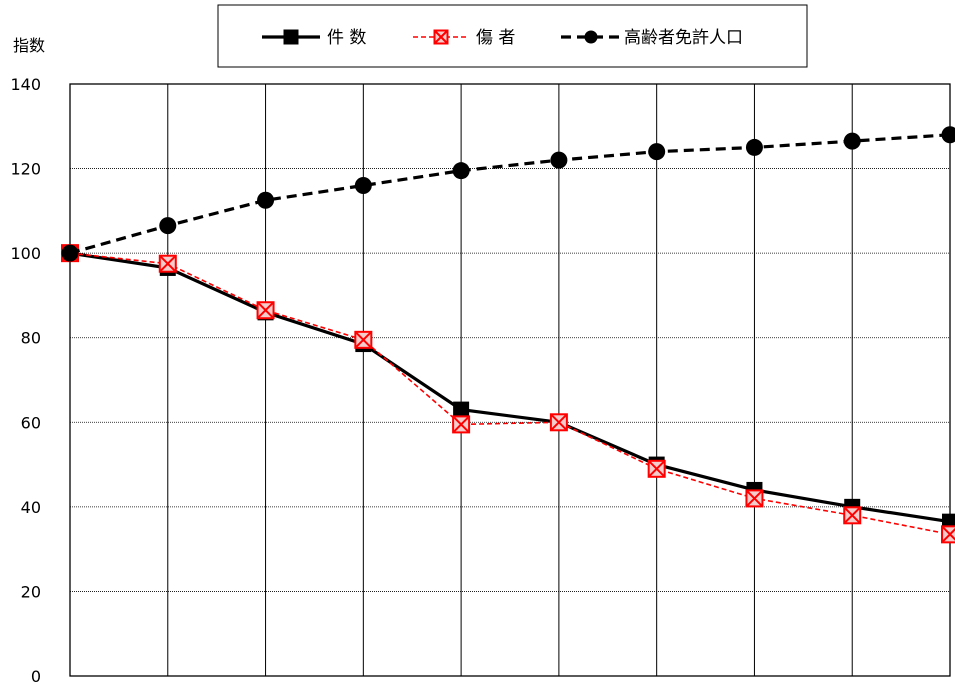  I want to click on y-tick-label: 120, so click(25, 169).